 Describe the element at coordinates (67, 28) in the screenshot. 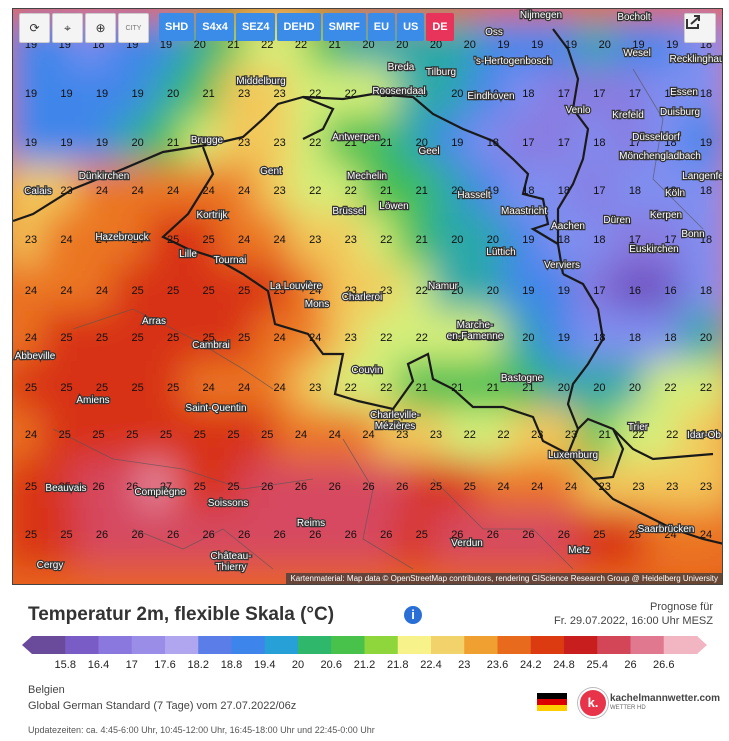

I see `location-button: ⌖` at that location.